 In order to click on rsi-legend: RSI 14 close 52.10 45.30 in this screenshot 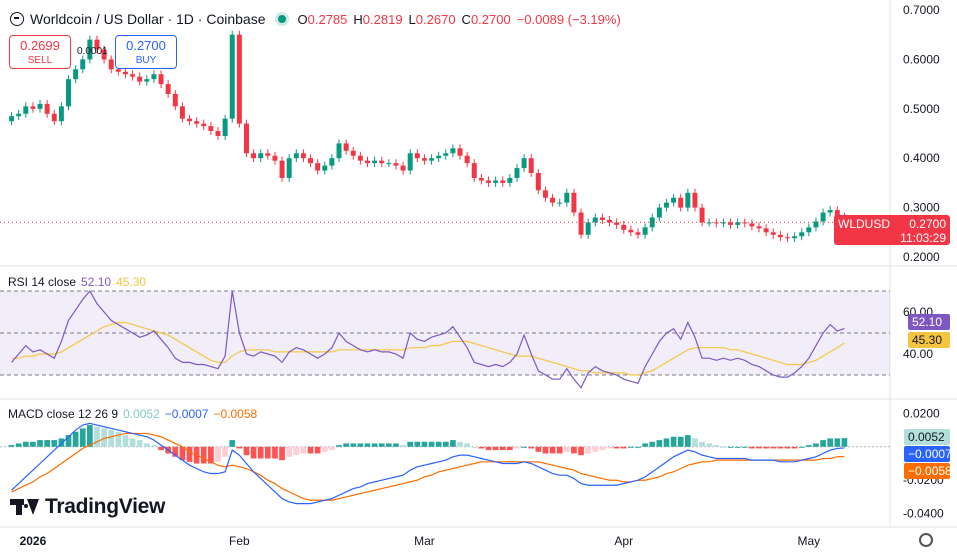, I will do `click(77, 282)`.